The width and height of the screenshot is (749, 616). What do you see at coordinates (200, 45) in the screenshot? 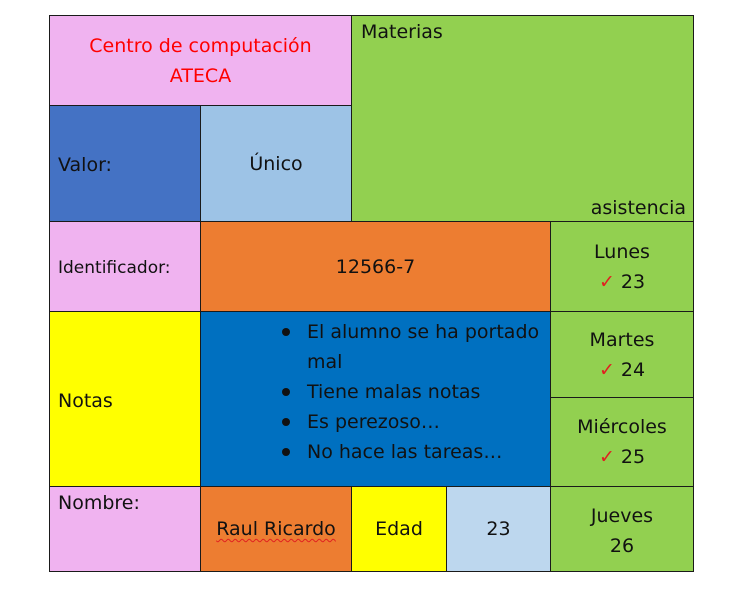
I see `title-line-1: Centro de computación` at bounding box center [200, 45].